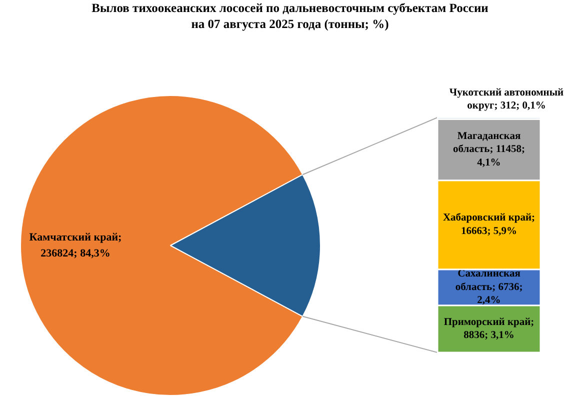 This screenshot has height=400, width=580. I want to click on data-label: Хабаровский край; 16663; 5,9%, so click(489, 224).